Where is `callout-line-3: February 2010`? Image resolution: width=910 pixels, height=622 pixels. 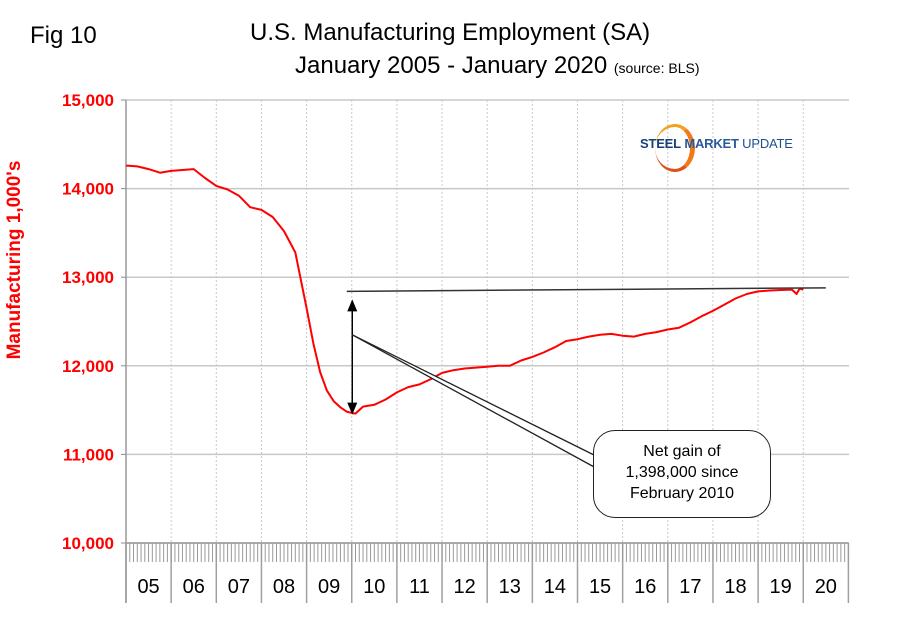
callout-line-3: February 2010 is located at coordinates (682, 493).